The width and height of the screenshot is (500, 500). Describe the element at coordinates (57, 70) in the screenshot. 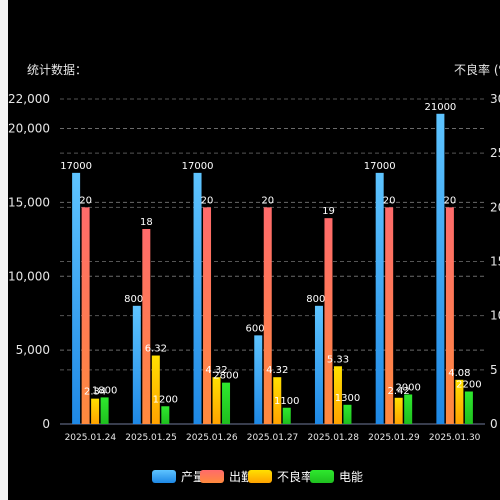

I see `left-axis-title: 统计数据：` at that location.